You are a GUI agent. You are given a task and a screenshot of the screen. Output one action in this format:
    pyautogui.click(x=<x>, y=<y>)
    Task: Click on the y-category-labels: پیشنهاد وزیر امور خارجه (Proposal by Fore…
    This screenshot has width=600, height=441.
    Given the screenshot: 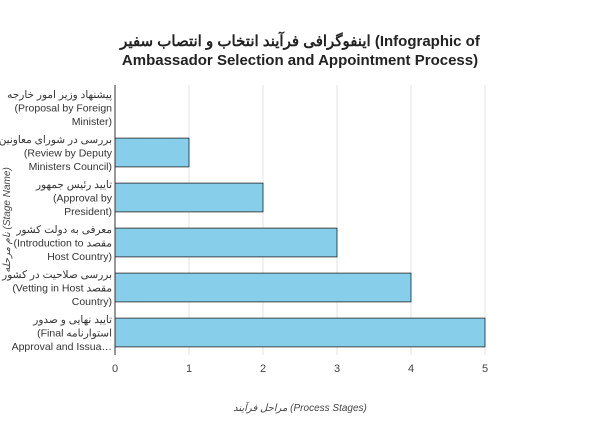 What is the action you would take?
    pyautogui.click(x=56, y=221)
    